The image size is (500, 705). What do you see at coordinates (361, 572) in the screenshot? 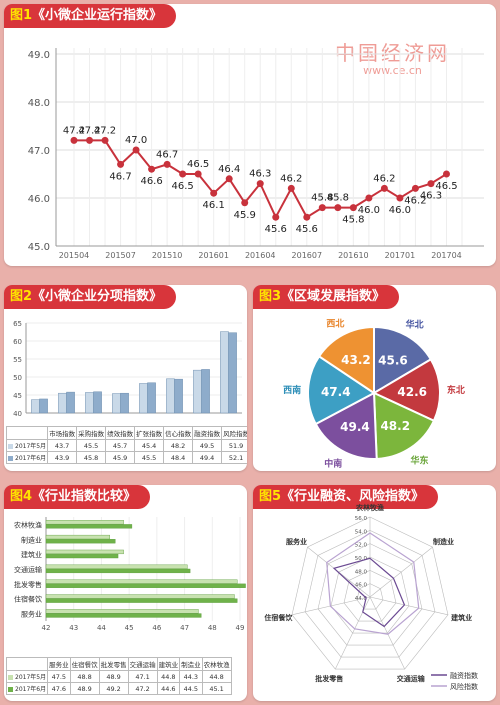
I see `radar-tick-label: 48.0` at bounding box center [361, 572].